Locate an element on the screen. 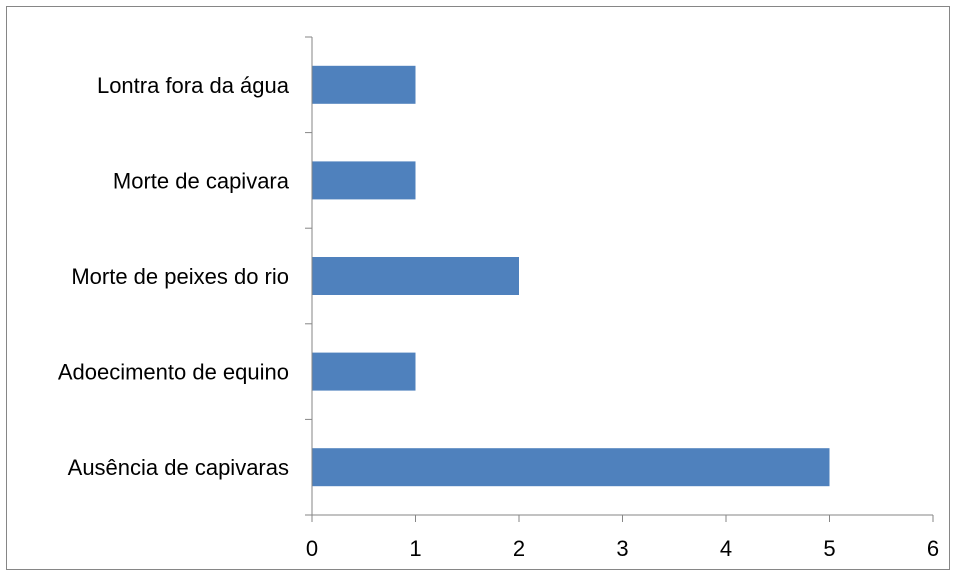  category-label-3: Morte de capivara is located at coordinates (201, 180).